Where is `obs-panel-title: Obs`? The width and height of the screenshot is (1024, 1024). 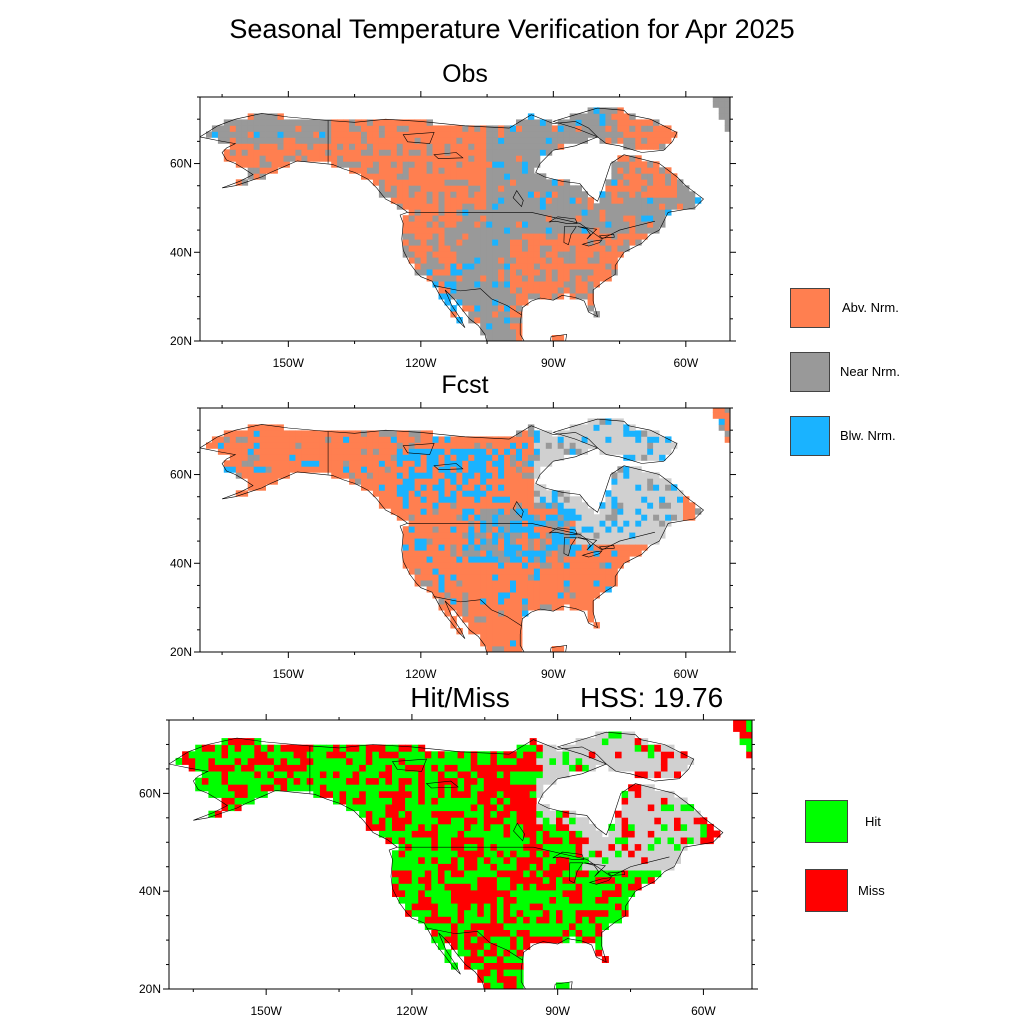 obs-panel-title: Obs is located at coordinates (465, 74).